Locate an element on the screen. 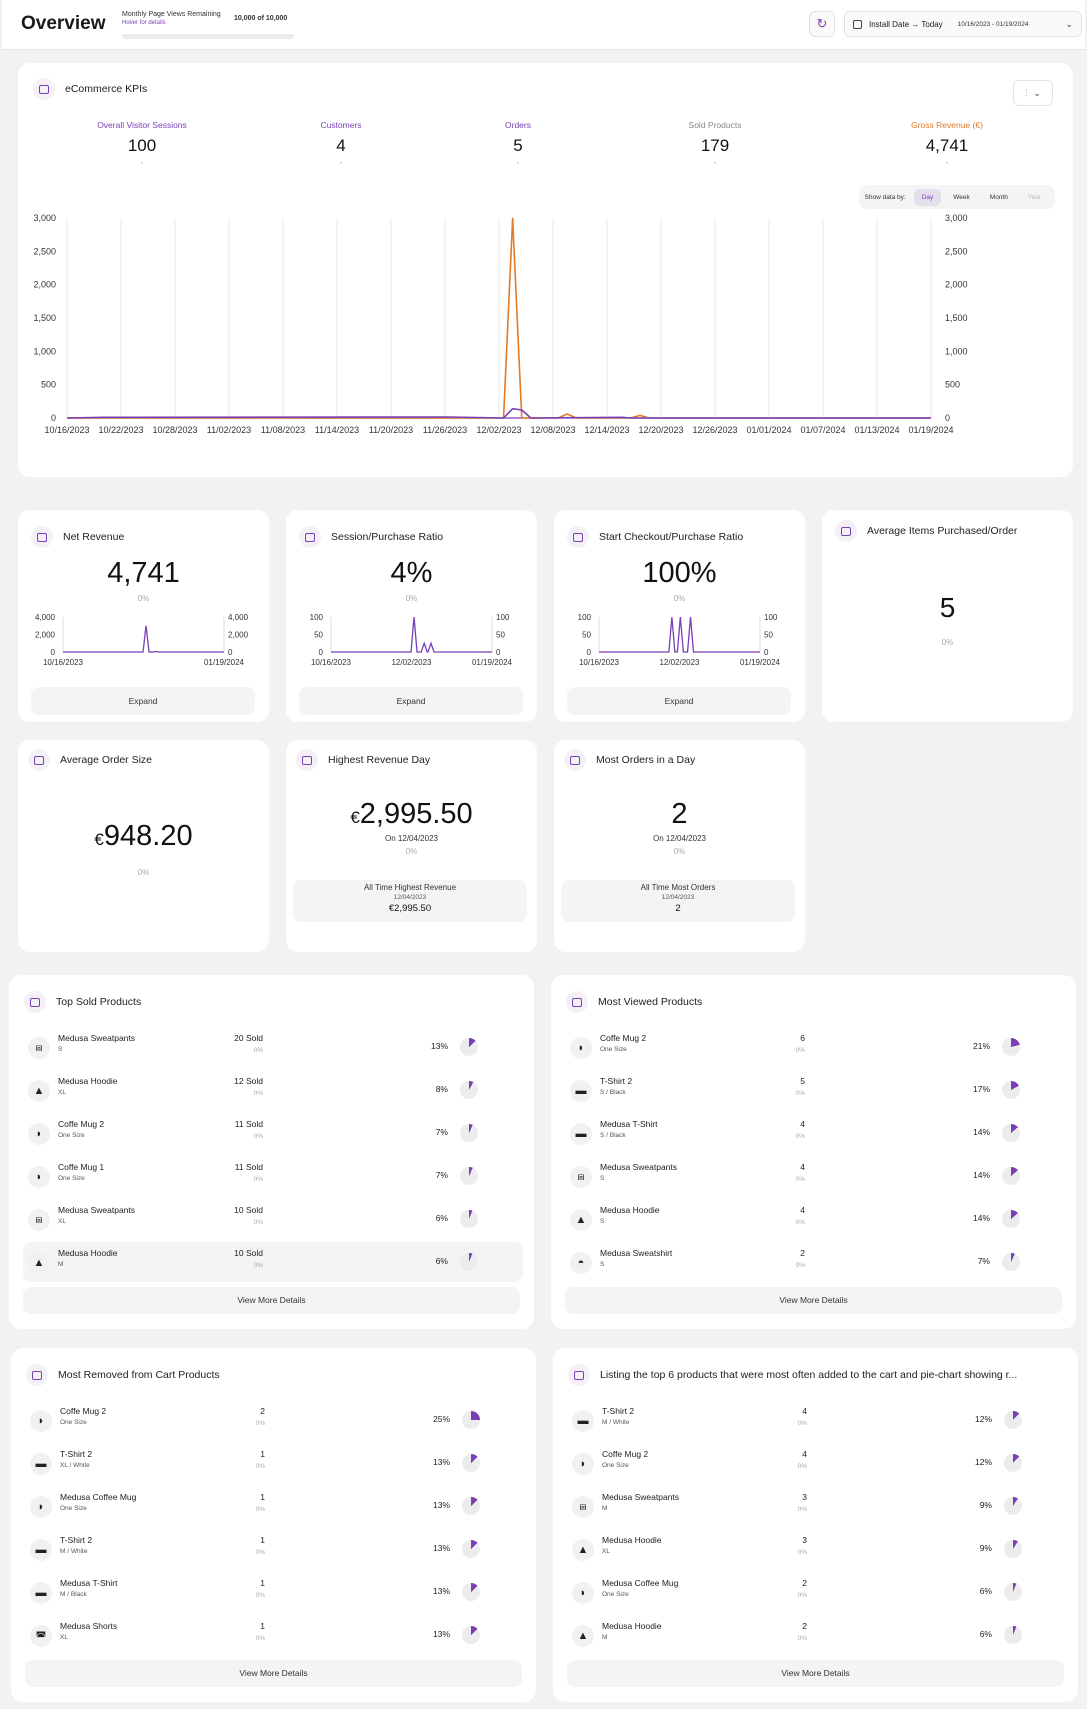 The height and width of the screenshot is (1709, 1087). x-tick-label: 11/14/2023 is located at coordinates (337, 430).